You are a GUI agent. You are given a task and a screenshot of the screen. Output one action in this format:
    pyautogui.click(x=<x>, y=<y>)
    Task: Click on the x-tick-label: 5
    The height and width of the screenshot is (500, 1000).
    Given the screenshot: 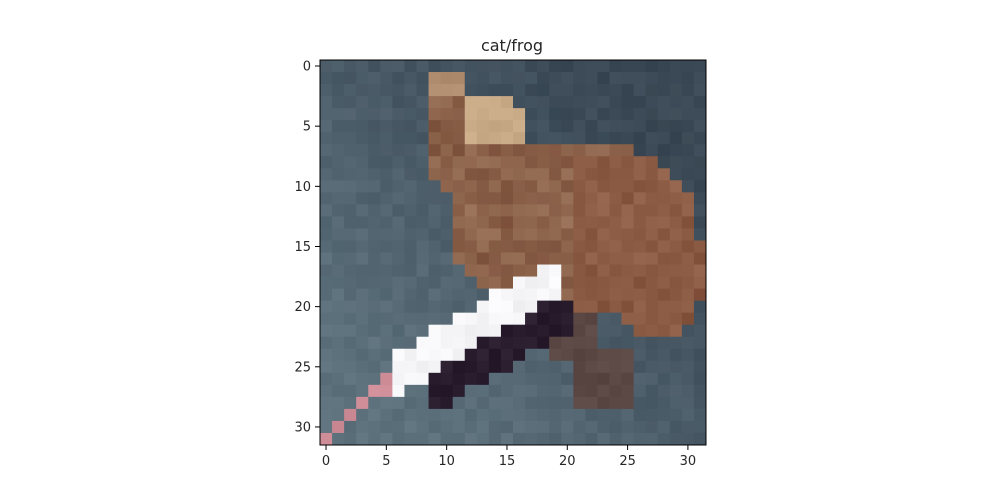 What is the action you would take?
    pyautogui.click(x=386, y=461)
    